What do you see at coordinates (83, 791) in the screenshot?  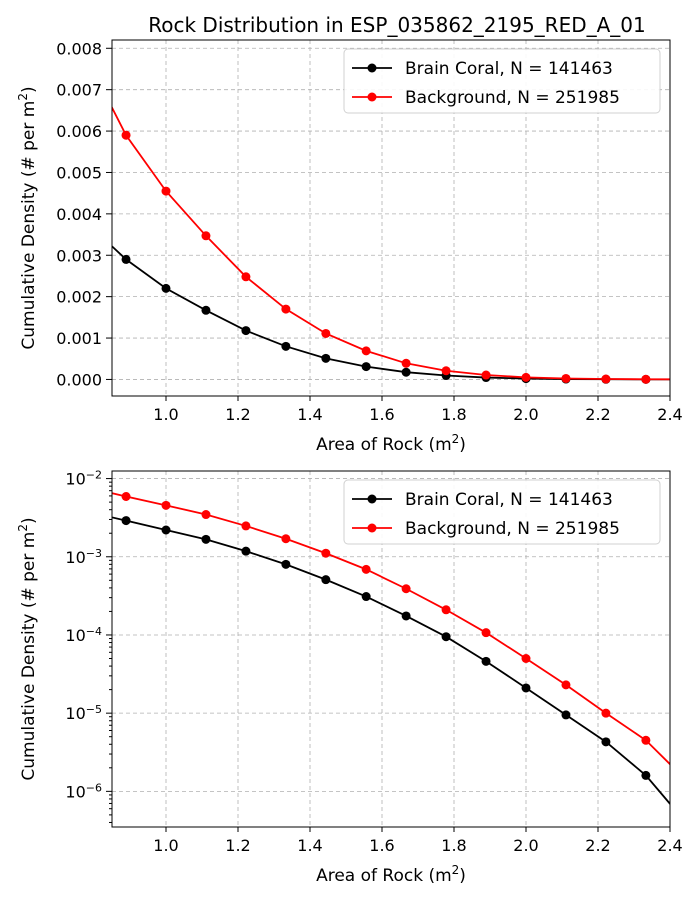 I see `y-tick-label: 10⁻⁶` at bounding box center [83, 791].